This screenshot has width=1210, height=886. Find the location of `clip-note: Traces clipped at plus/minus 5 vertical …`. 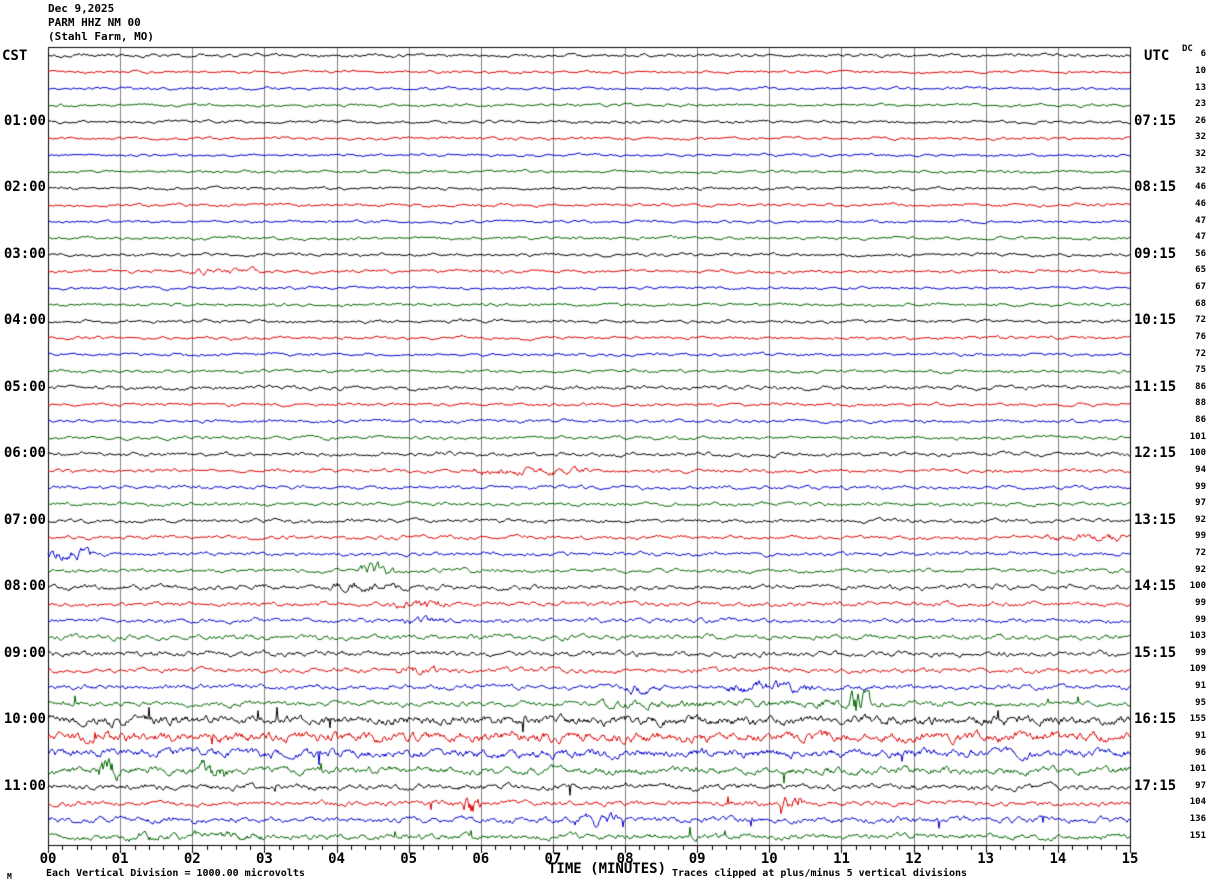

clip-note: Traces clipped at plus/minus 5 vertical … is located at coordinates (820, 873).